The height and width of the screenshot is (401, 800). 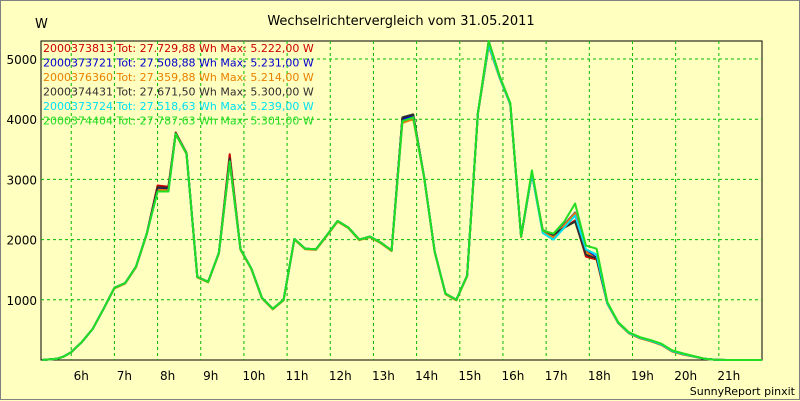 I want to click on y-tick-label: 3000, so click(x=21, y=180).